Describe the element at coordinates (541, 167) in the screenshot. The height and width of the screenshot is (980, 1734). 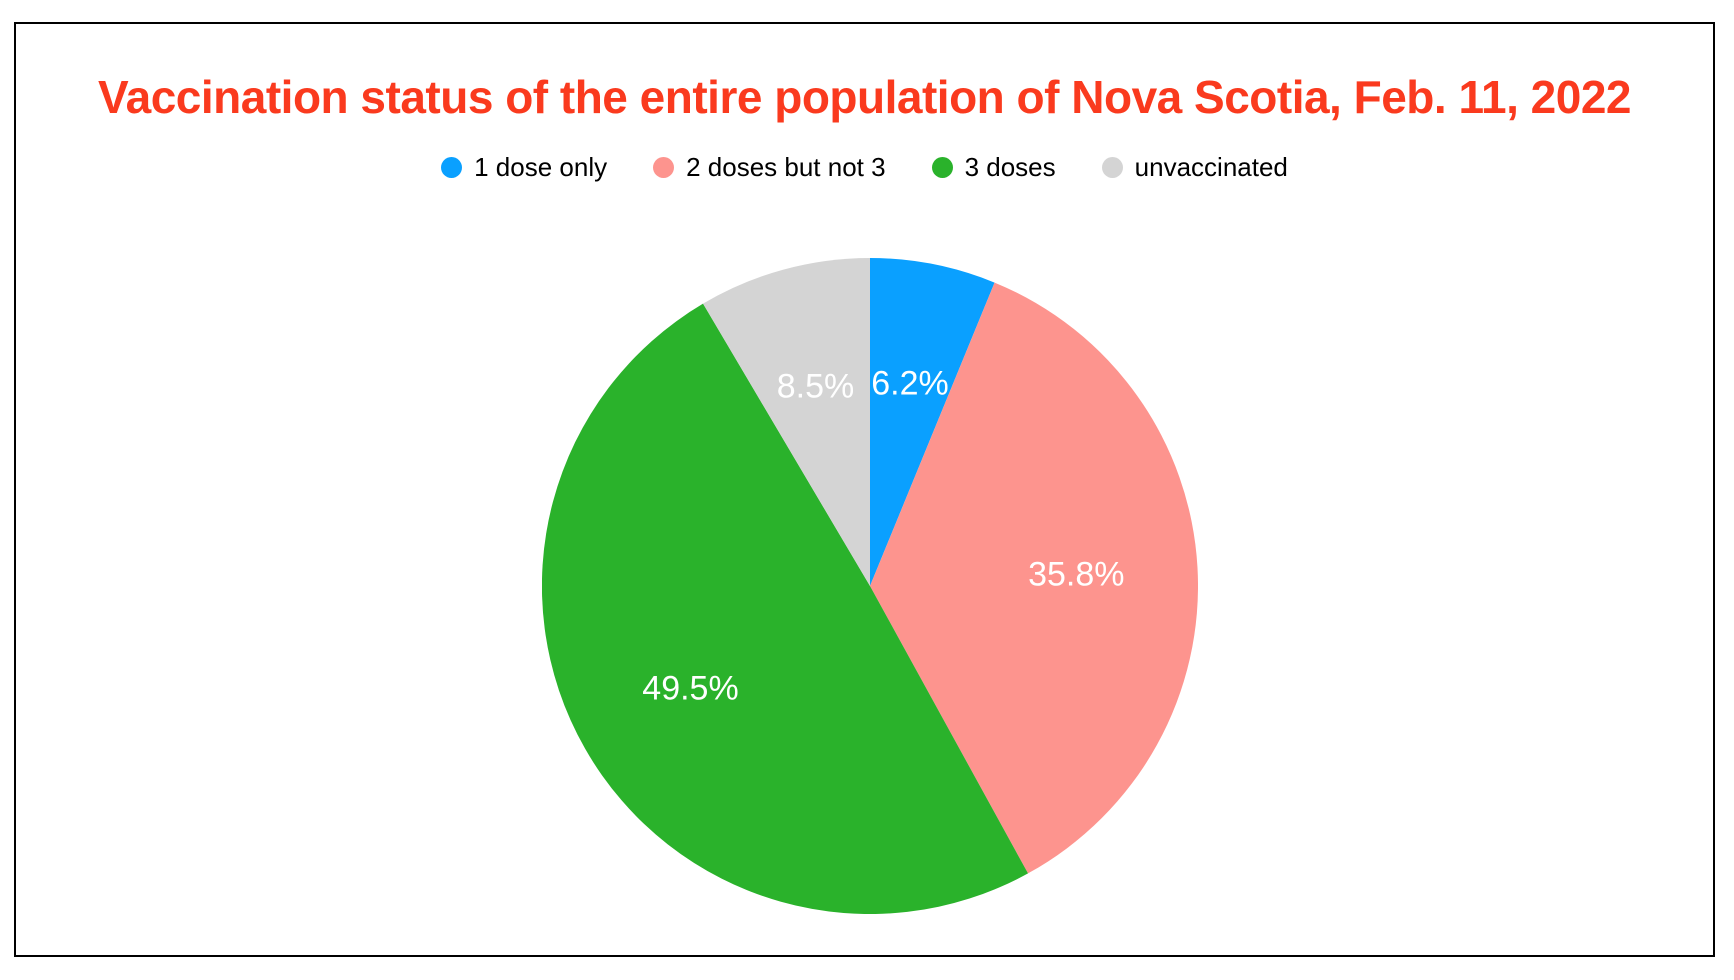
I see `legend-item-label: 1 dose only` at that location.